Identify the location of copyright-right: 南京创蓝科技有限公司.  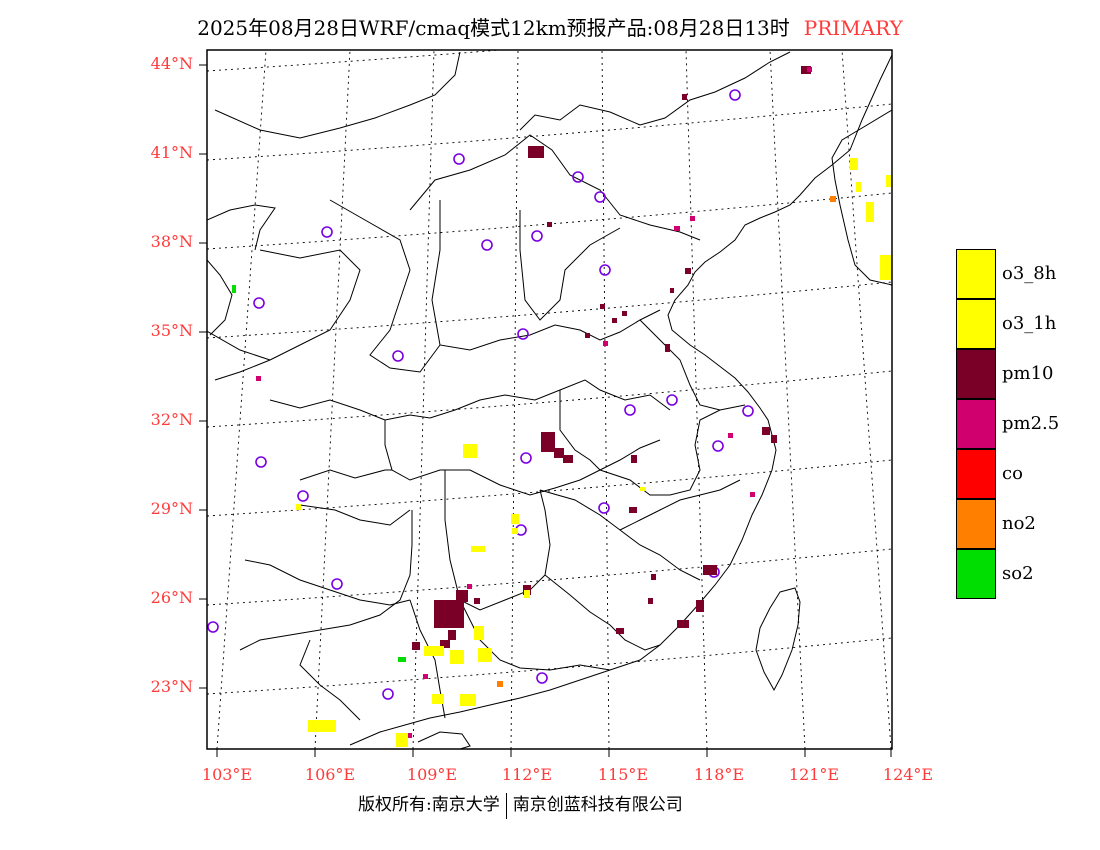
(597, 805).